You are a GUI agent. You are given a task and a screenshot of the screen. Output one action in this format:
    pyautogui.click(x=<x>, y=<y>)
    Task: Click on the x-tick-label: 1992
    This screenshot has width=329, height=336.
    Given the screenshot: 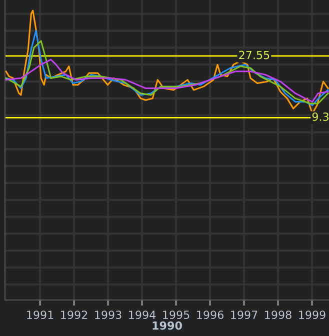 What is the action you would take?
    pyautogui.click(x=74, y=315)
    